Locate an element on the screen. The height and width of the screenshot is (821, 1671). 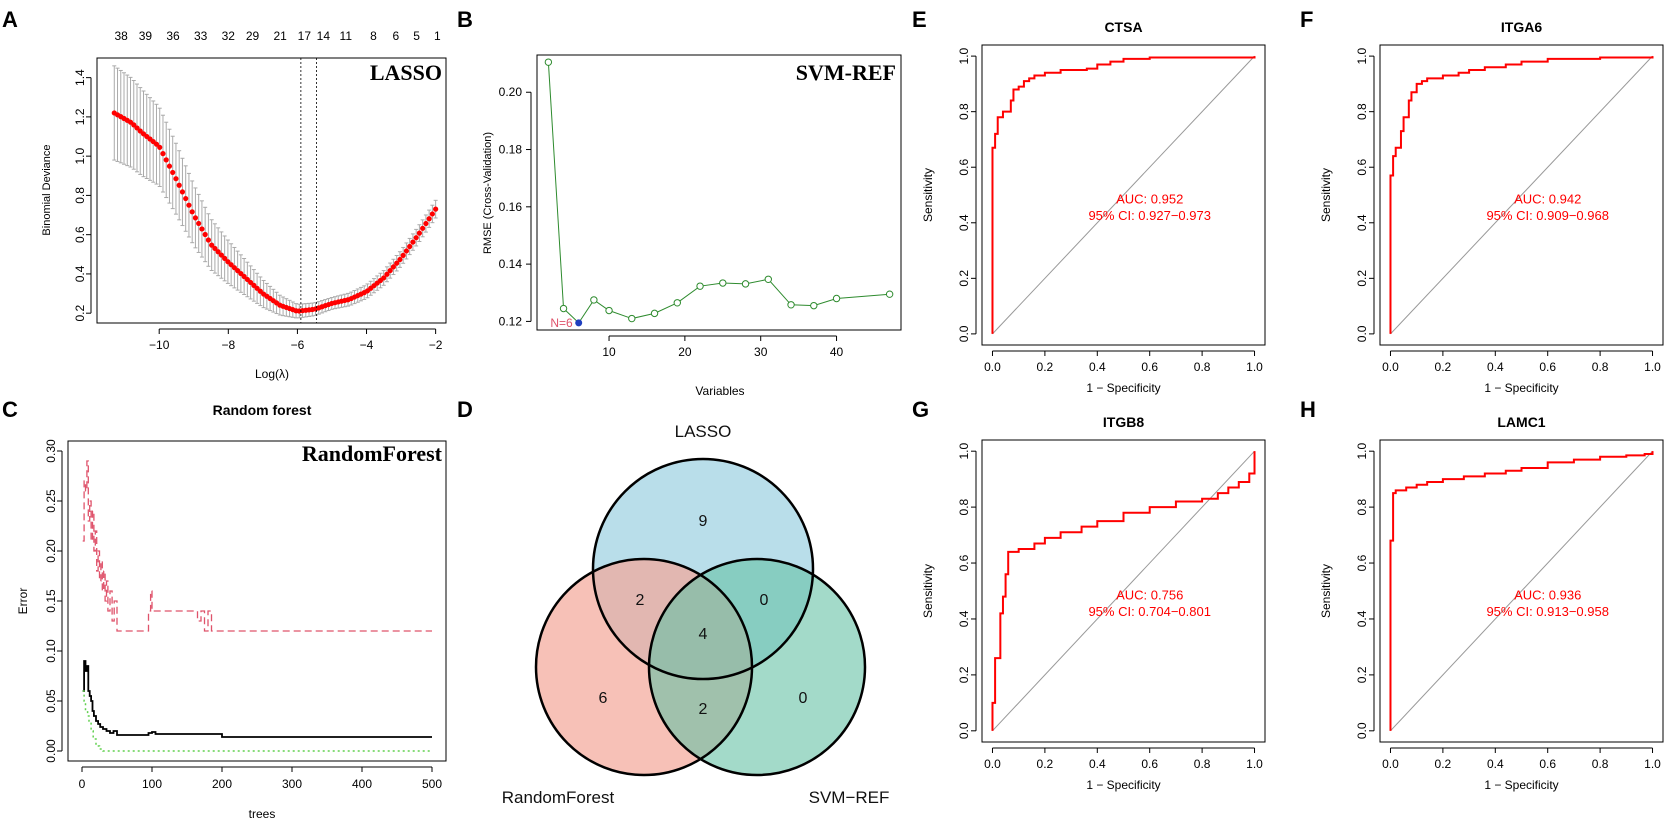
lasso-x-tick-label: −4 is located at coordinates (367, 345).